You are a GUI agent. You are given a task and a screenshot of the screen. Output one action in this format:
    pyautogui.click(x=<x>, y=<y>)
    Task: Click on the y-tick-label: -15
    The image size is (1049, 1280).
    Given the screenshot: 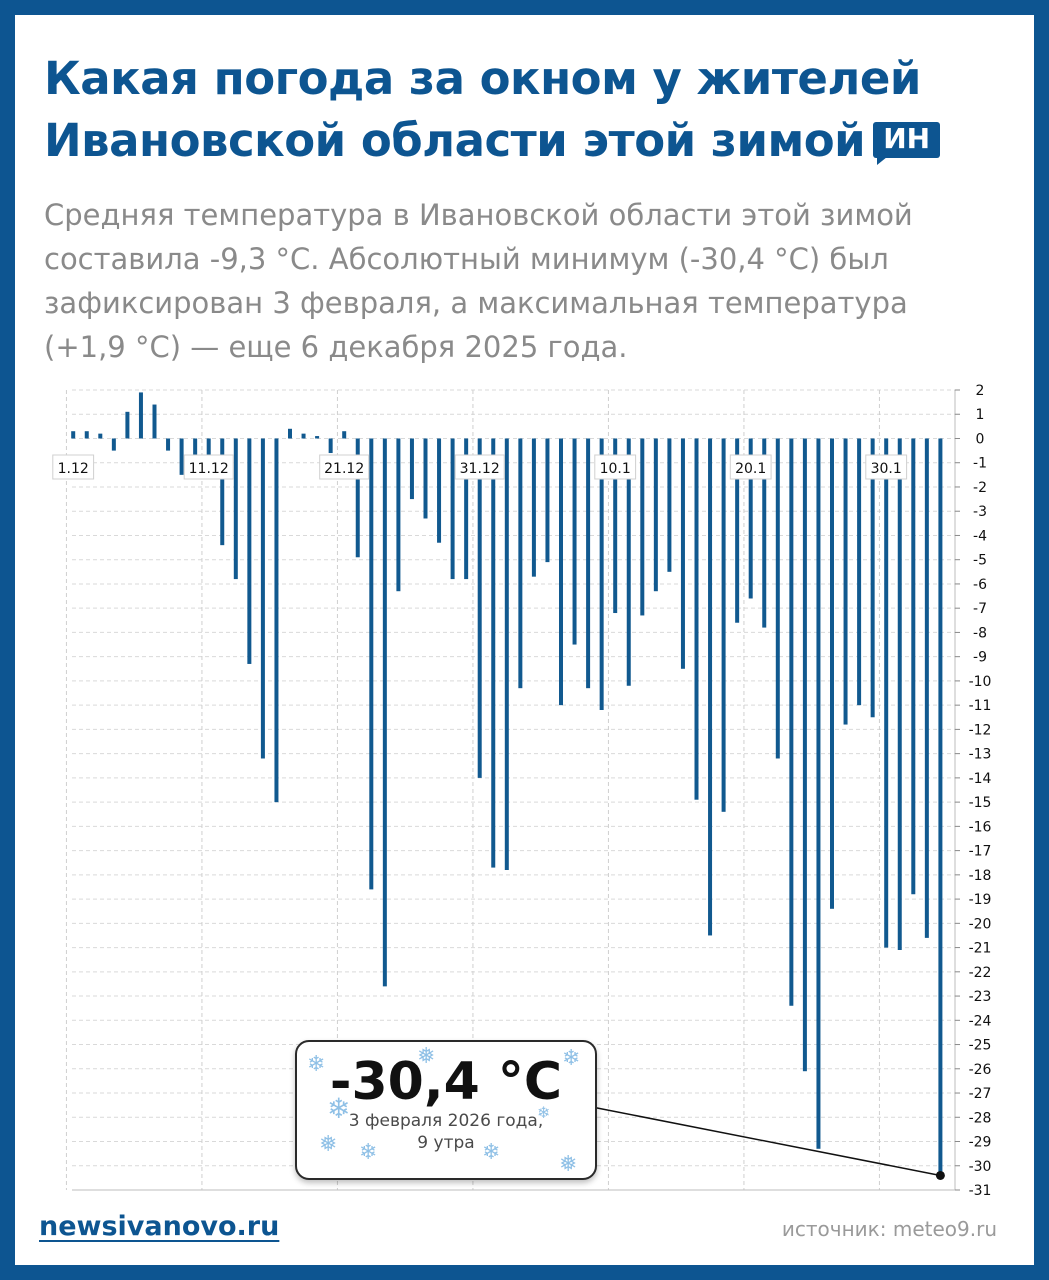 What is the action you would take?
    pyautogui.click(x=980, y=803)
    